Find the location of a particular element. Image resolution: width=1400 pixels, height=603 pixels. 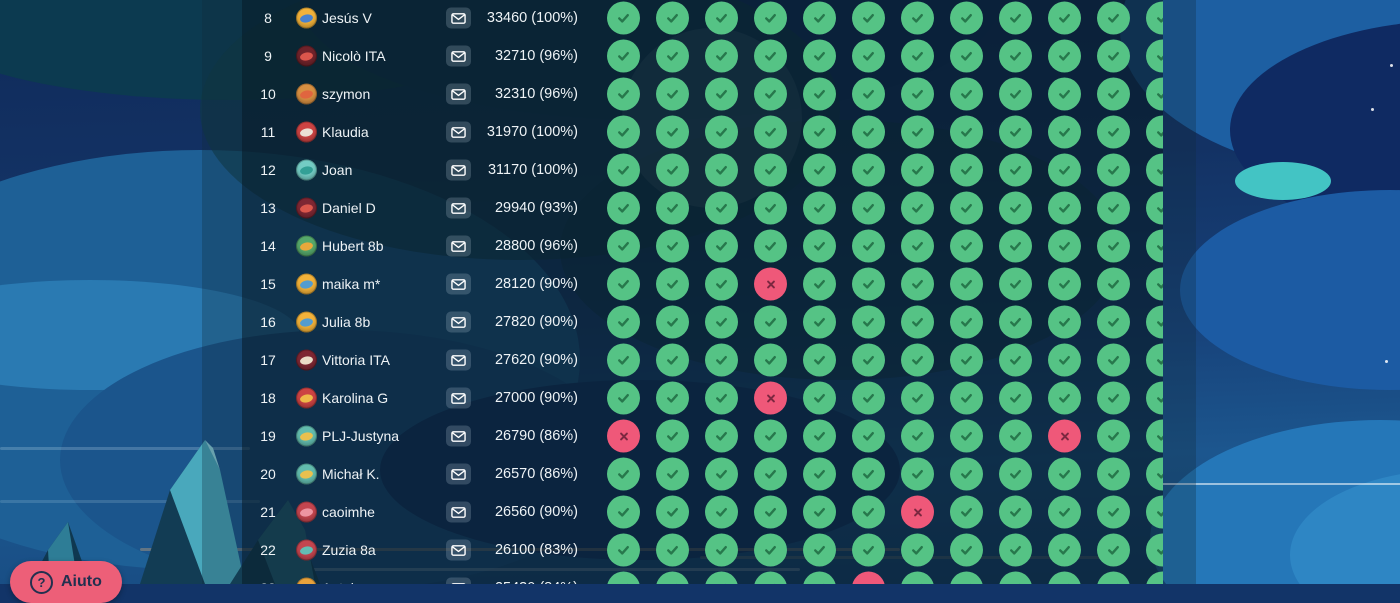

answer-wrong-badge is located at coordinates (917, 512).